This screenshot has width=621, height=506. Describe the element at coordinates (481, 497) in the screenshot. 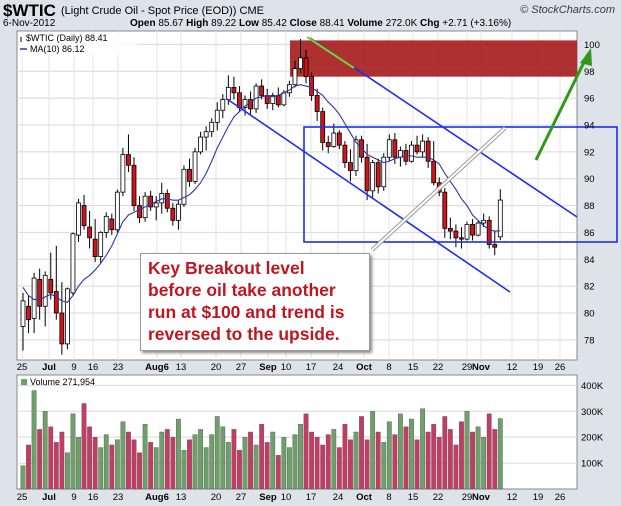

I see `volume-date-tick-label: Nov` at that location.